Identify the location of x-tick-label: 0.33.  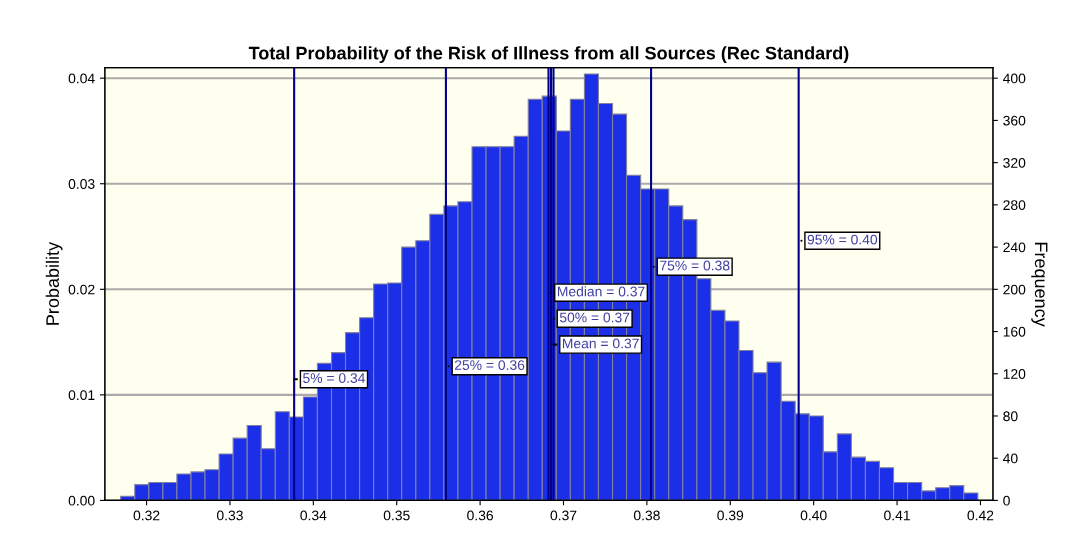
(229, 515).